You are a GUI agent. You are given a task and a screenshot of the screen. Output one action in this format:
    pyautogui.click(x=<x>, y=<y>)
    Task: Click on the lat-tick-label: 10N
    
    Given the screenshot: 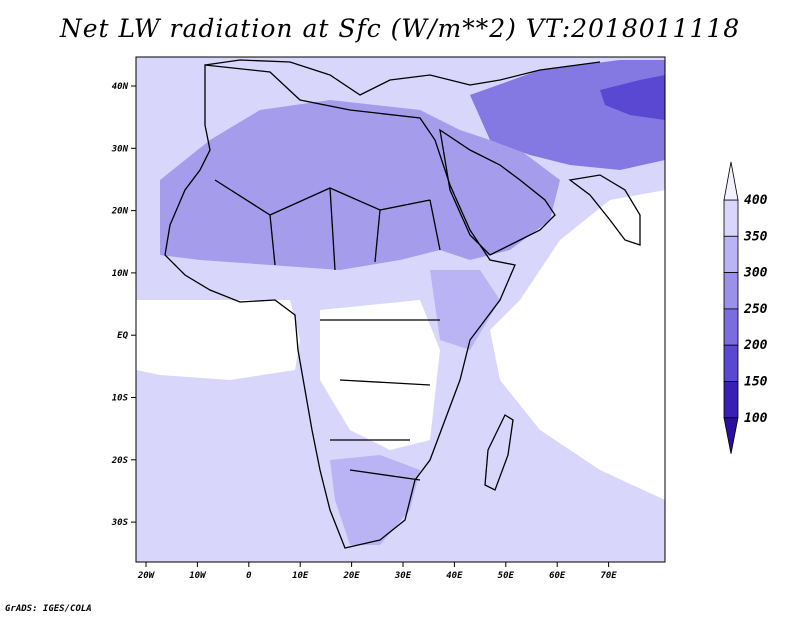 What is the action you would take?
    pyautogui.click(x=120, y=274)
    